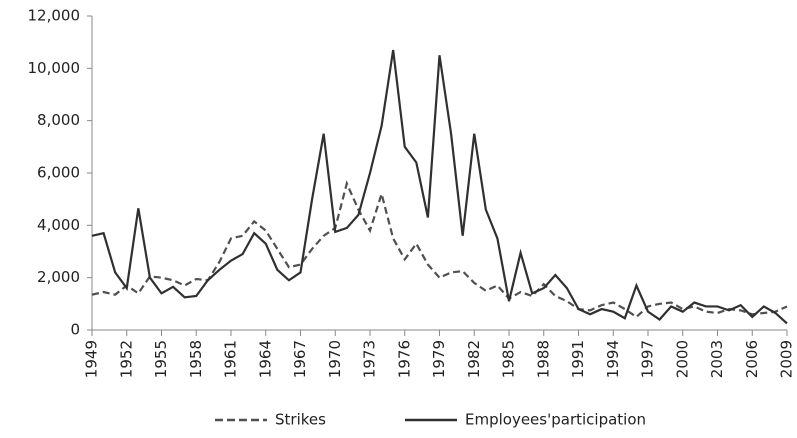  I want to click on y-tick-label: 0, so click(75, 330).